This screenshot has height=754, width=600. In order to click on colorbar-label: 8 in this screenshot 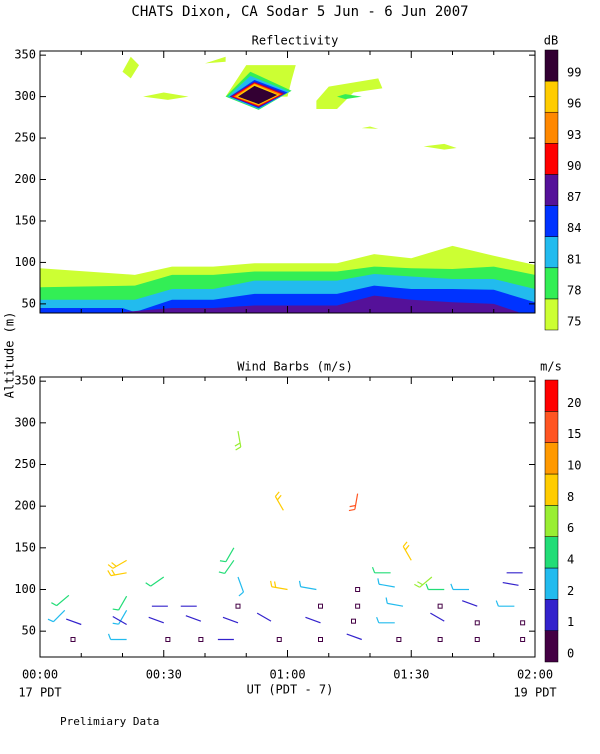, I will do `click(570, 497)`.